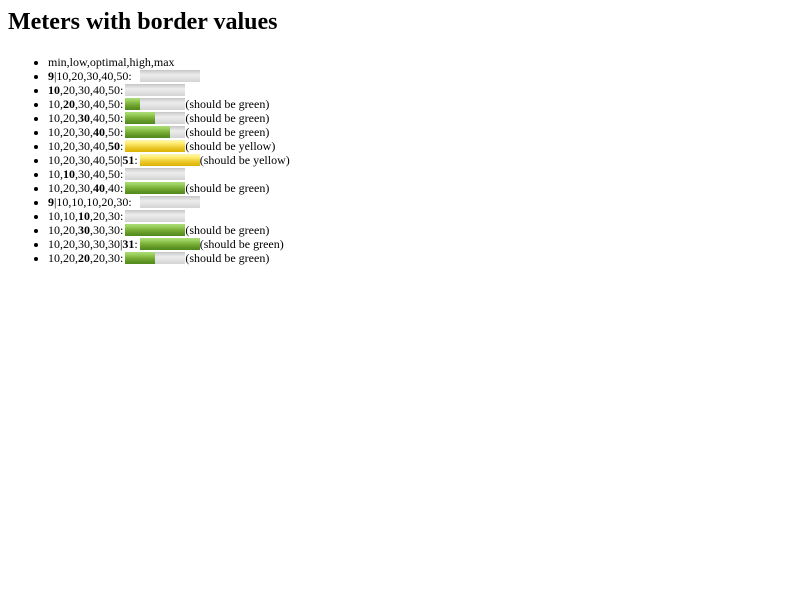 The height and width of the screenshot is (600, 800). I want to click on meter-label: 10,20,30,30,30:, so click(85, 230).